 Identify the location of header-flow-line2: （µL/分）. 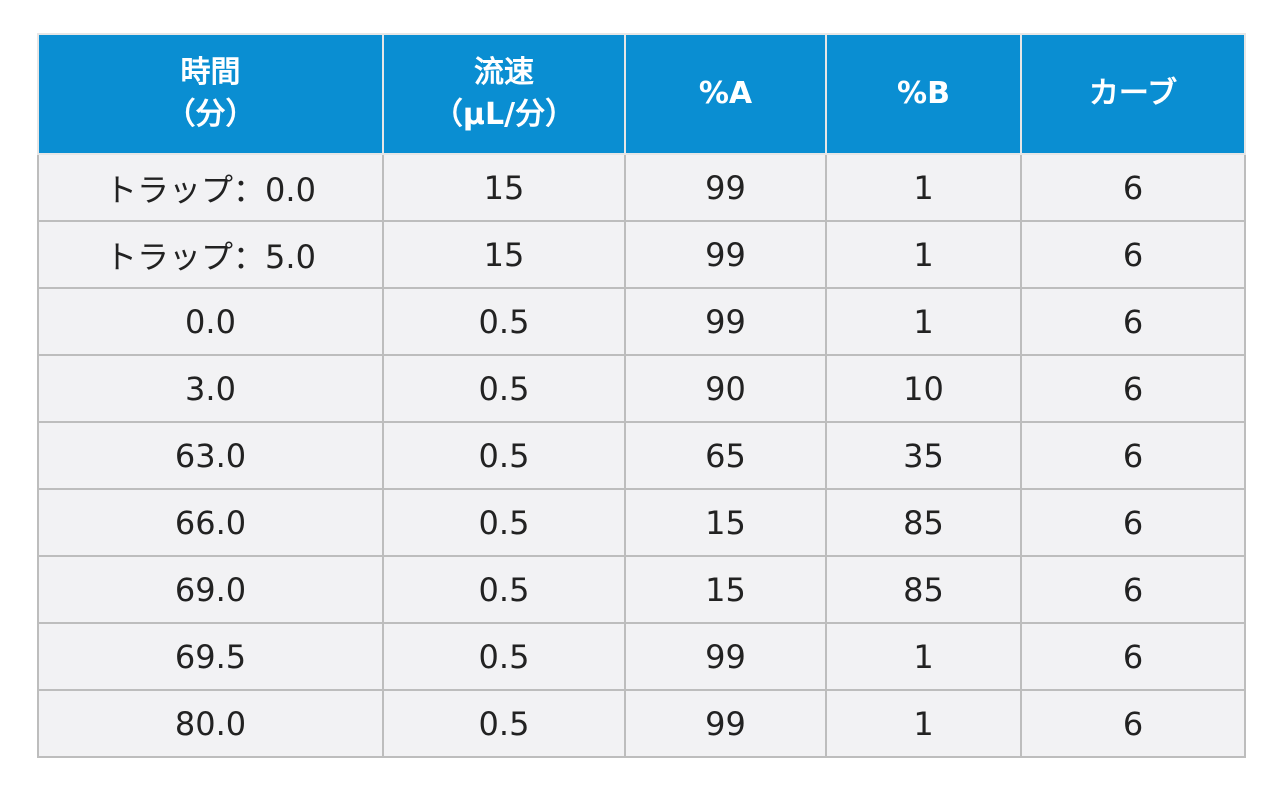
(504, 114).